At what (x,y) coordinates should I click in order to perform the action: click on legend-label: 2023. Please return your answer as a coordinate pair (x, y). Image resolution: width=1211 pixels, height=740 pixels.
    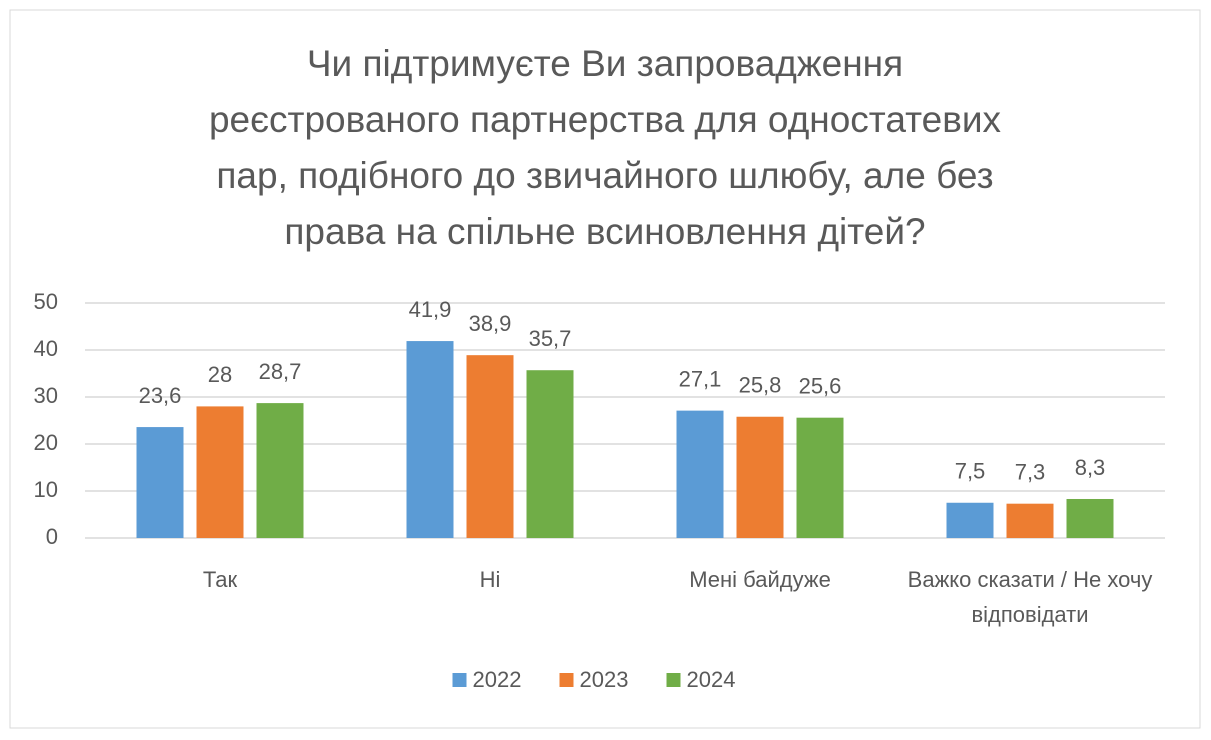
    Looking at the image, I should click on (604, 679).